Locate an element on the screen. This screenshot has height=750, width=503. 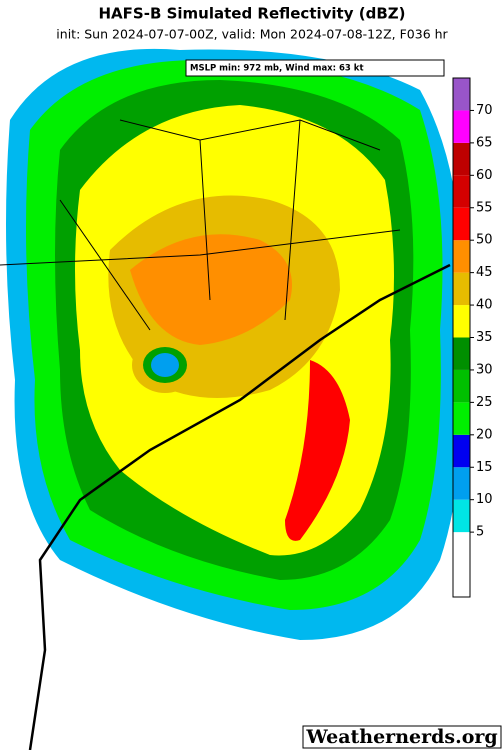
info-box is located at coordinates (315, 68).